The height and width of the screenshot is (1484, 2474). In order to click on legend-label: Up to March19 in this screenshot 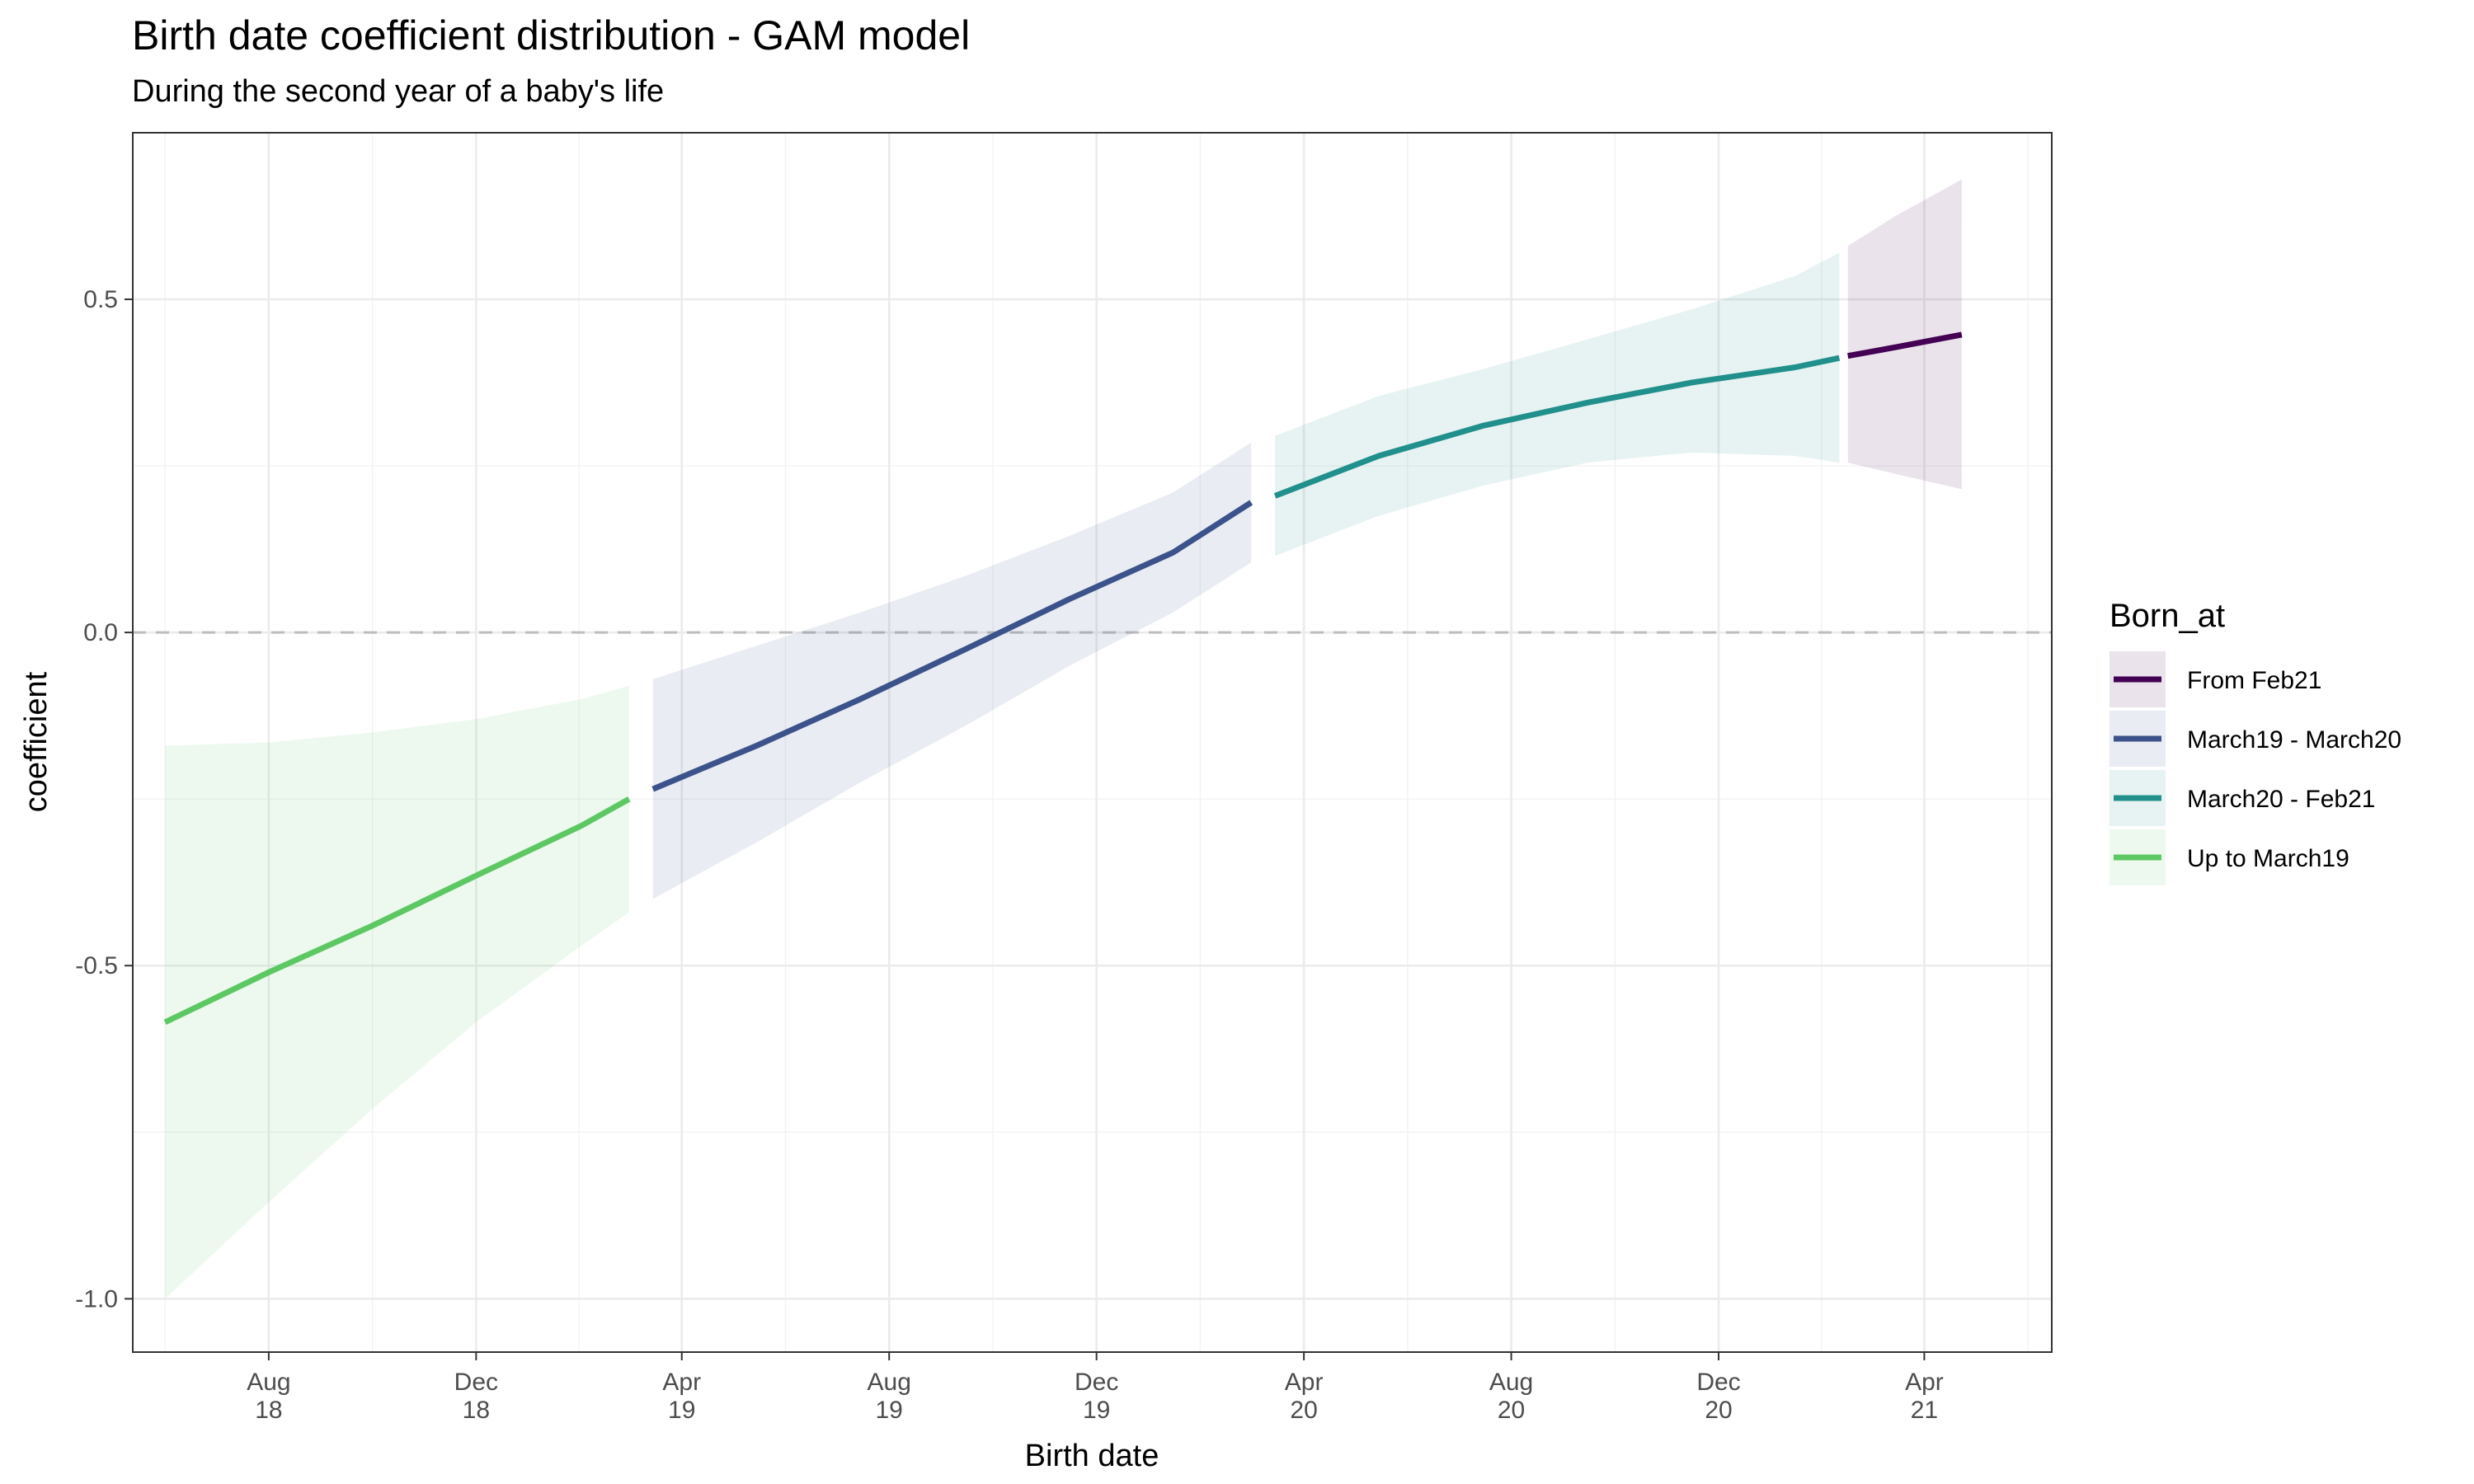, I will do `click(2268, 858)`.